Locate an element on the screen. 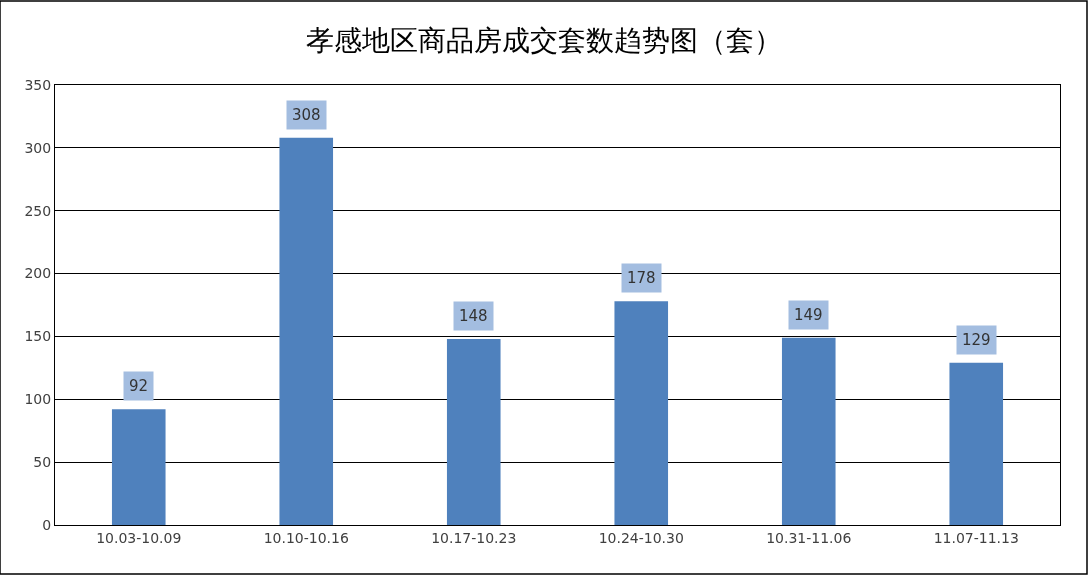 Image resolution: width=1088 pixels, height=575 pixels. y-tick-label: 200 is located at coordinates (38, 273).